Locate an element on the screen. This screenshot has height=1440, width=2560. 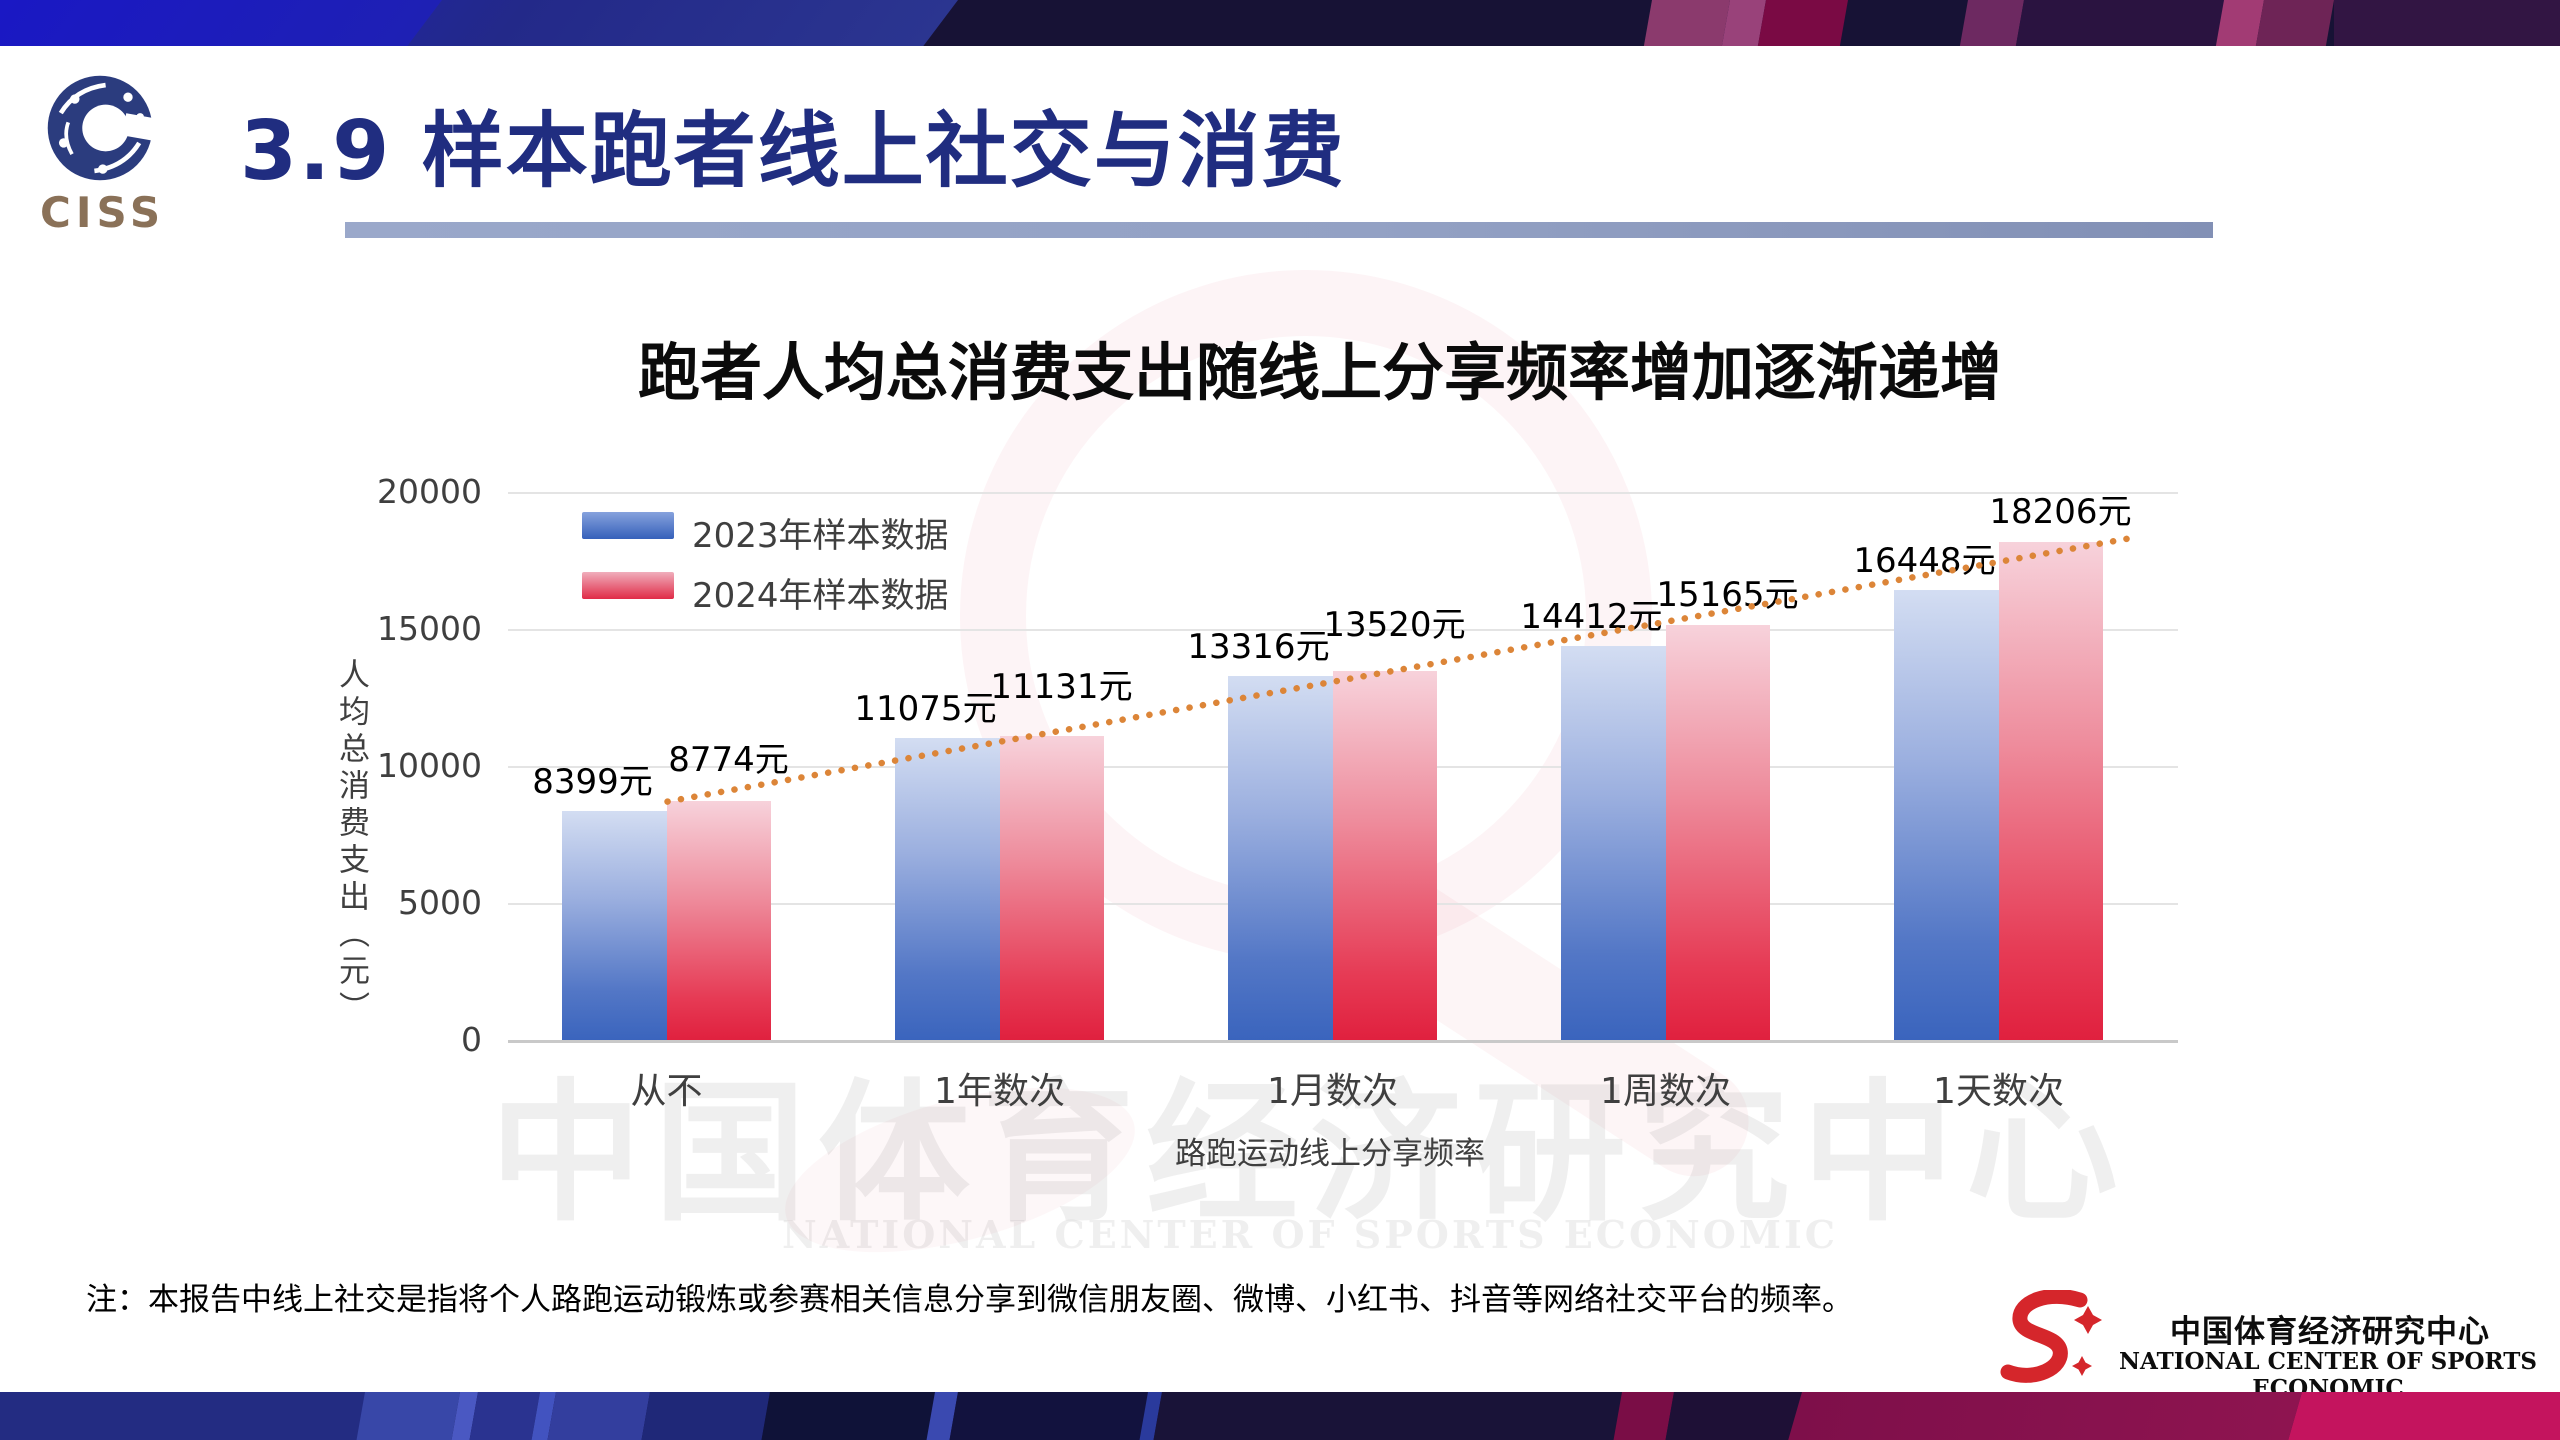
bottom-decor-bar is located at coordinates (1280, 1416).